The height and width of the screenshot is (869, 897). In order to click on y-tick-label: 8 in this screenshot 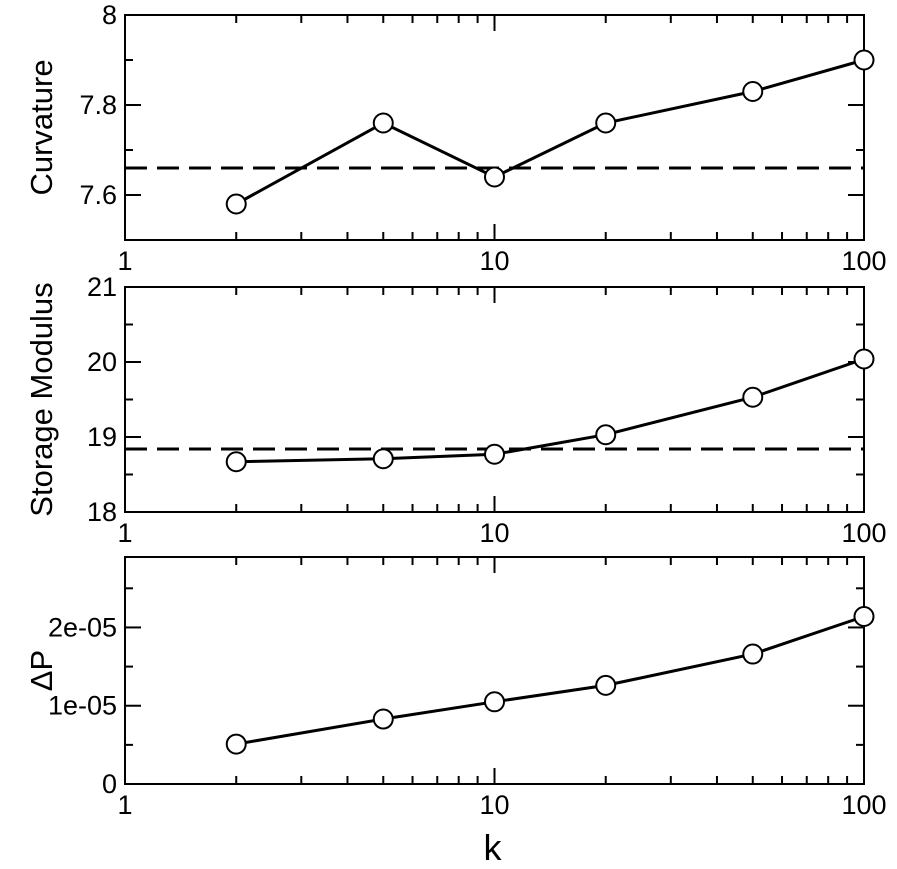, I will do `click(109, 15)`.